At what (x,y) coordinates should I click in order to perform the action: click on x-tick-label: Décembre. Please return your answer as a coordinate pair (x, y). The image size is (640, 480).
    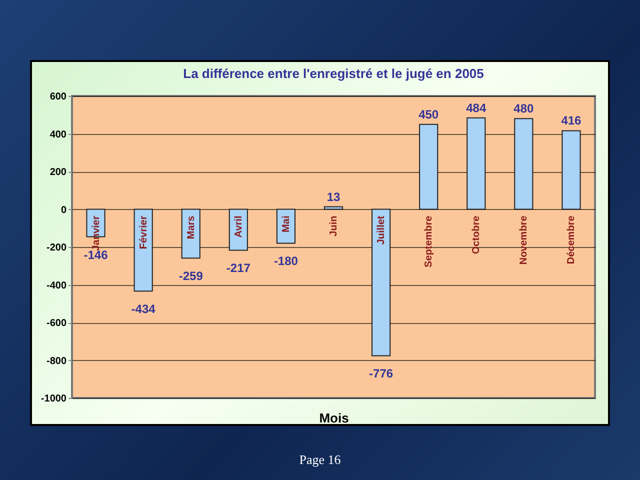
    Looking at the image, I should click on (572, 239).